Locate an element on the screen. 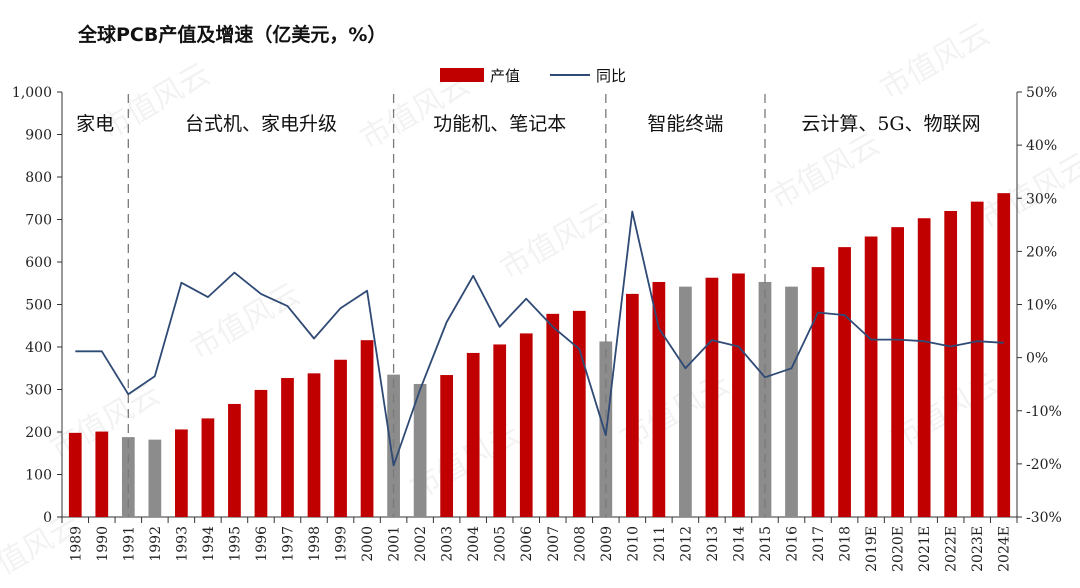 This screenshot has width=1080, height=588. bar-1999 is located at coordinates (340, 438).